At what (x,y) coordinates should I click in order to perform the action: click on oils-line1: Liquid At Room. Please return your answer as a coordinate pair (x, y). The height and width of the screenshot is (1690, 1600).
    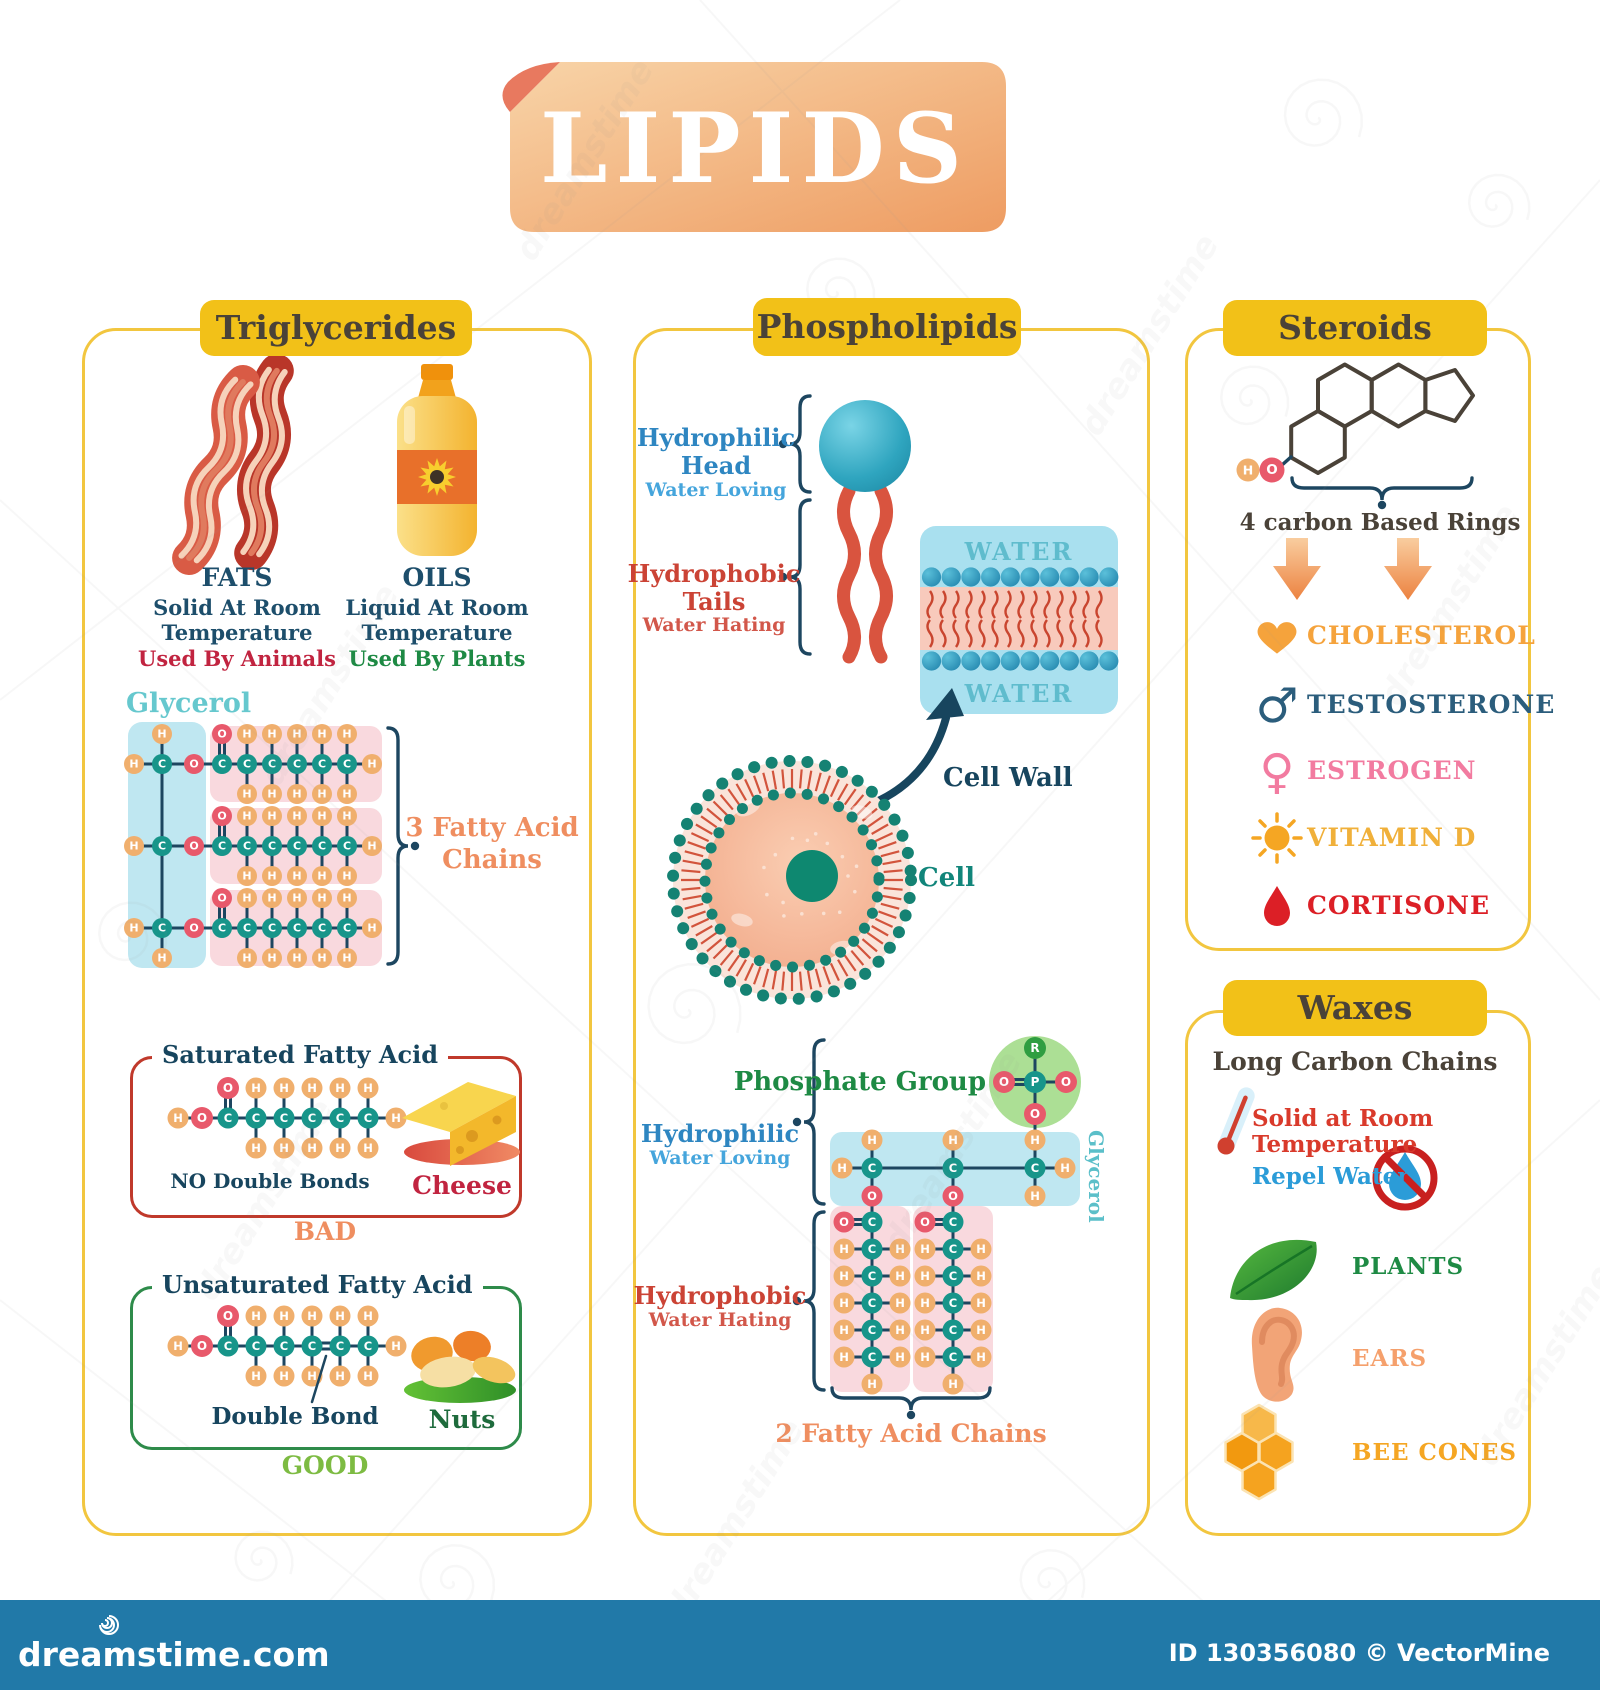
    Looking at the image, I should click on (437, 607).